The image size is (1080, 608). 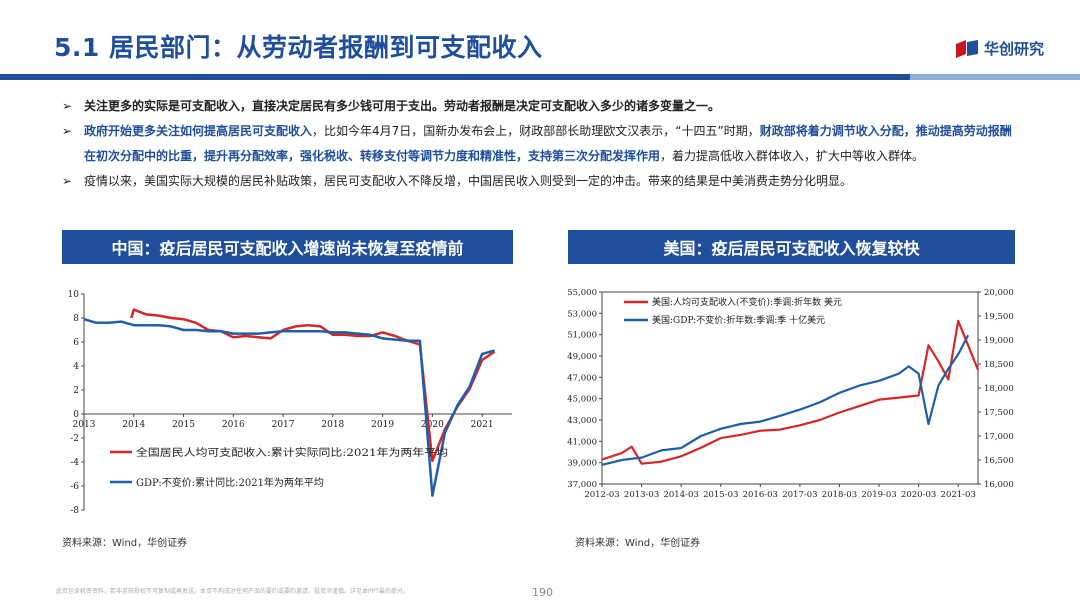 What do you see at coordinates (84, 425) in the screenshot?
I see `x-tick-label: 2013` at bounding box center [84, 425].